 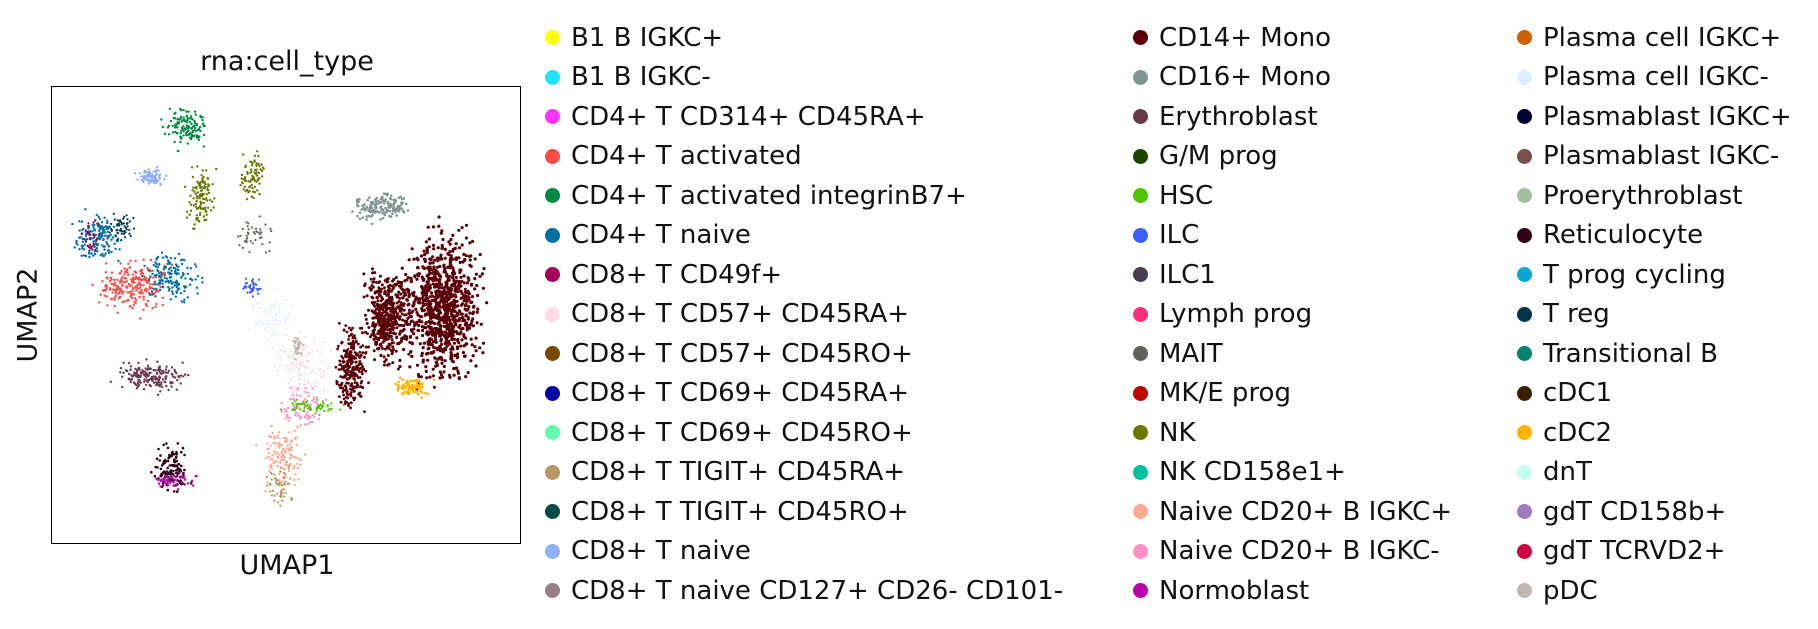 What do you see at coordinates (1656, 77) in the screenshot?
I see `legend-label: Plasma cell IGKC-` at bounding box center [1656, 77].